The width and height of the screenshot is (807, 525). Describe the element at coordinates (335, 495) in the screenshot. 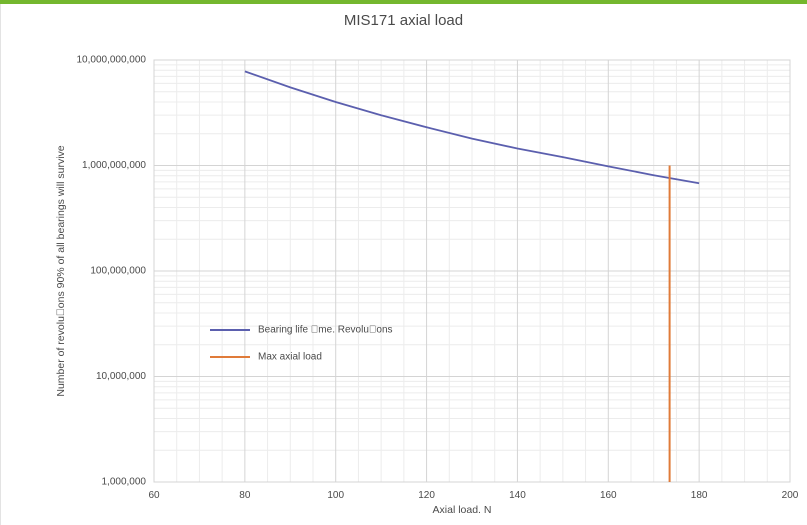

I see `x-tick-label: 100` at that location.